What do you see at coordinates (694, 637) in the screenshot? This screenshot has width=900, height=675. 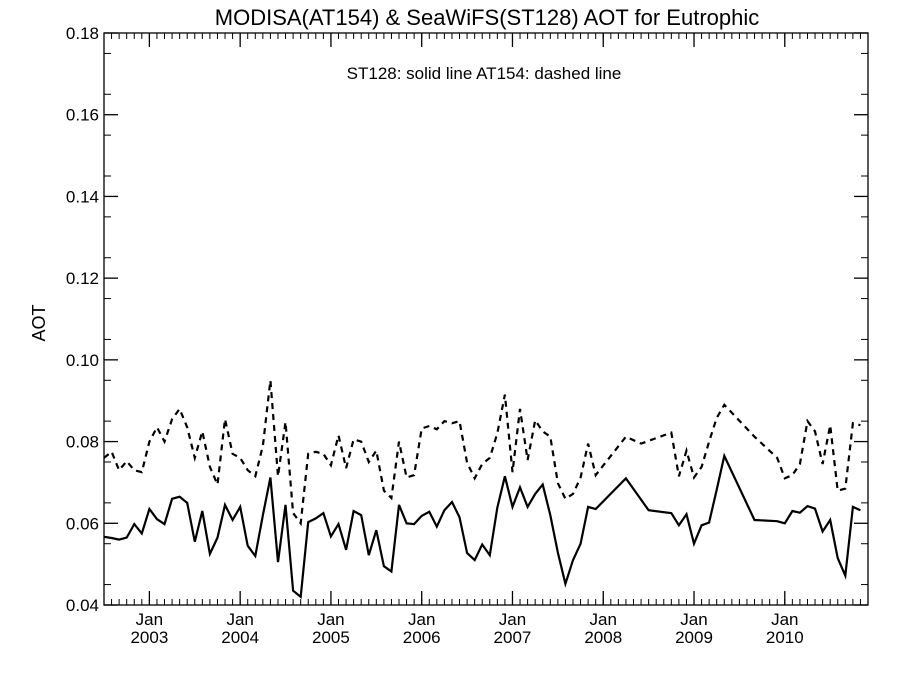 I see `x-tick-year-label: 2009` at bounding box center [694, 637].